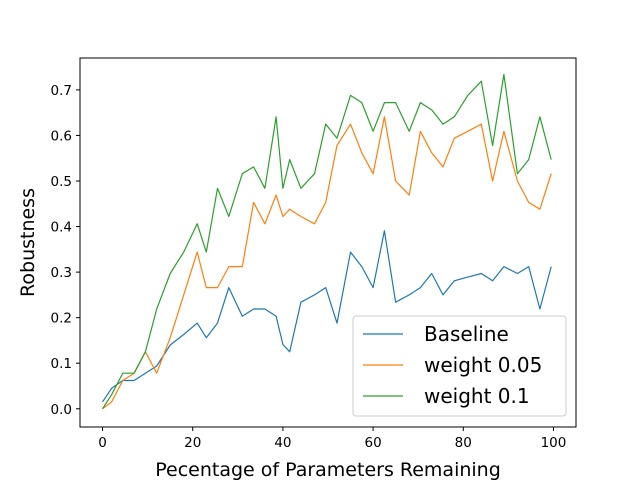 The height and width of the screenshot is (480, 640). What do you see at coordinates (61, 228) in the screenshot?
I see `y-tick-label: 0.4` at bounding box center [61, 228].